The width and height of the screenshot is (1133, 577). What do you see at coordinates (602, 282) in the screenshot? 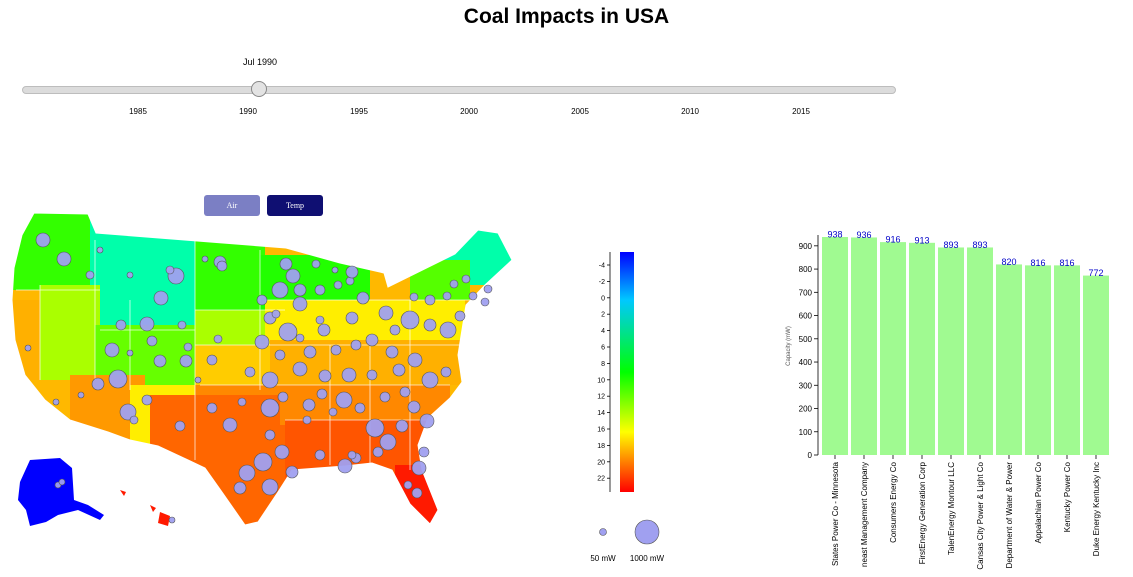
I see `temperature-tick-label: -2` at bounding box center [602, 282].